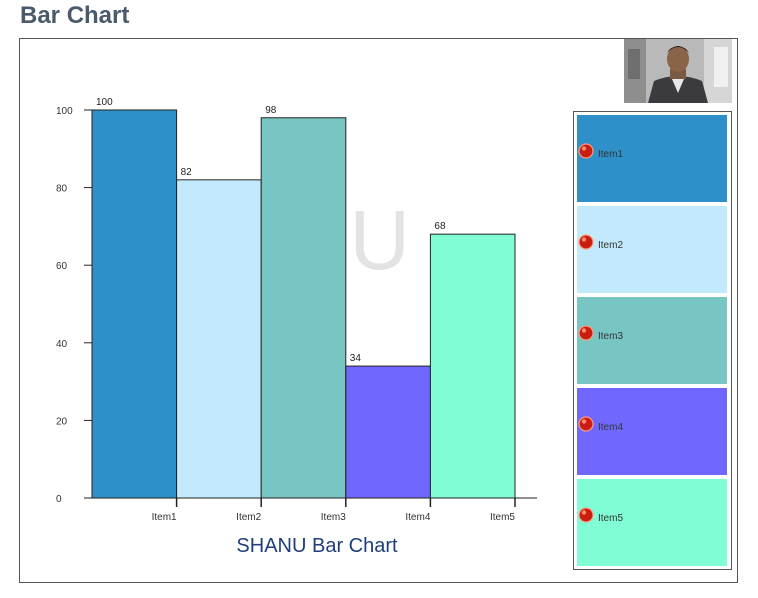  Describe the element at coordinates (164, 517) in the screenshot. I see `x-tick-label: Item1` at that location.